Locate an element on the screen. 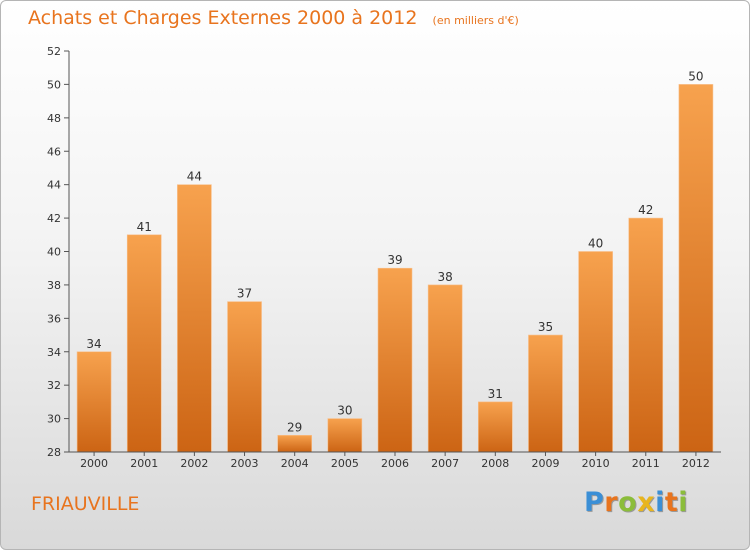  y-axis: 28 30 32 34 36 38 40 42 44 46 48 50 52 is located at coordinates (58, 252).